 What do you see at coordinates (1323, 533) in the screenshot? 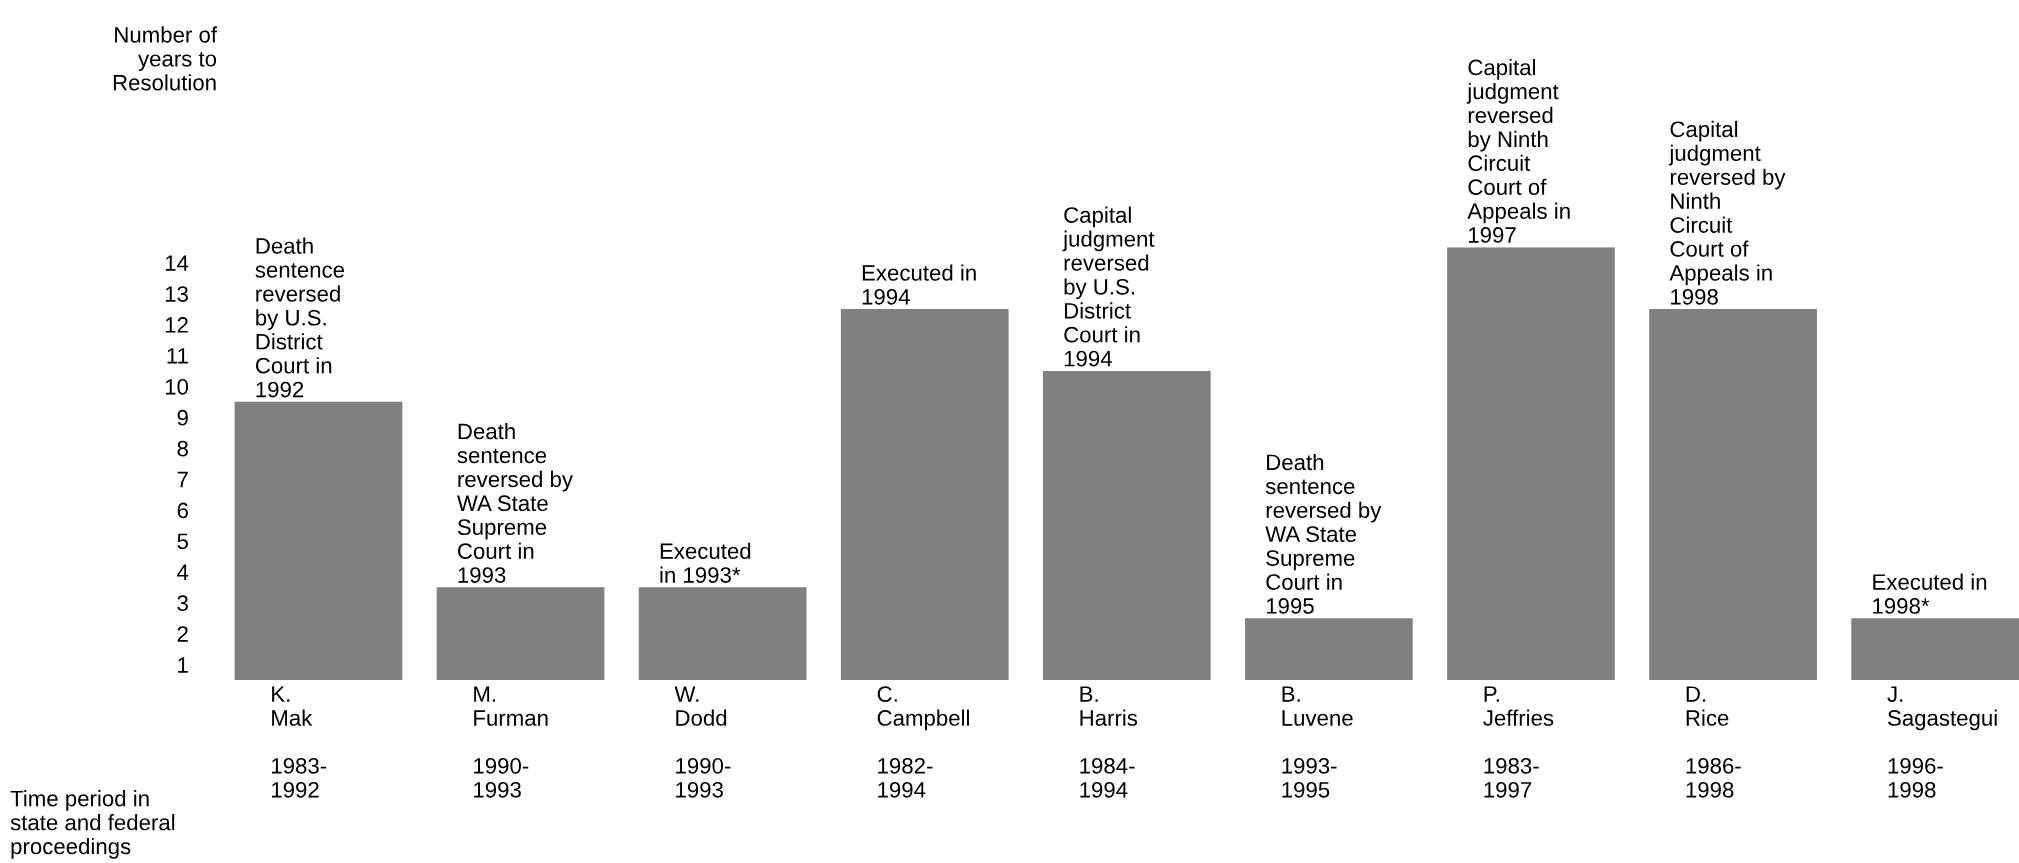
I see `annotation: Death sentence reversed by WA State Supreme Court in 1995` at bounding box center [1323, 533].